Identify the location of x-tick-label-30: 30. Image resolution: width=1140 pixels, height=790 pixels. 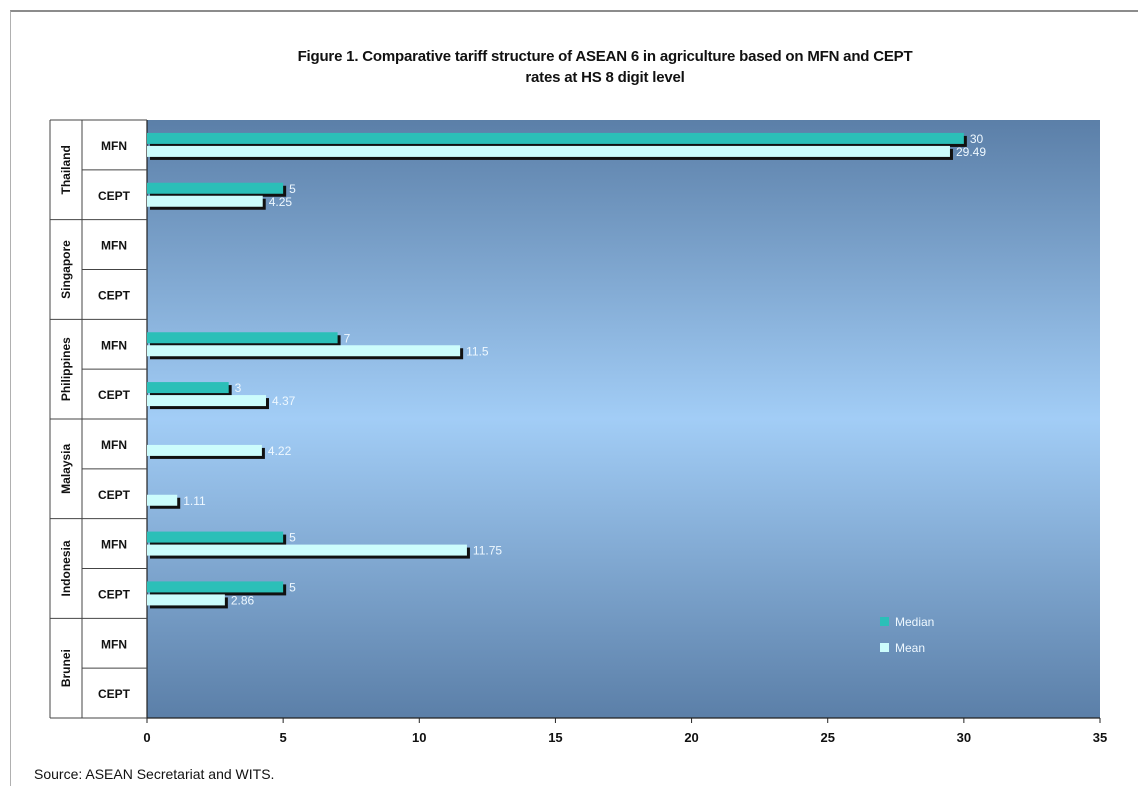
(964, 737).